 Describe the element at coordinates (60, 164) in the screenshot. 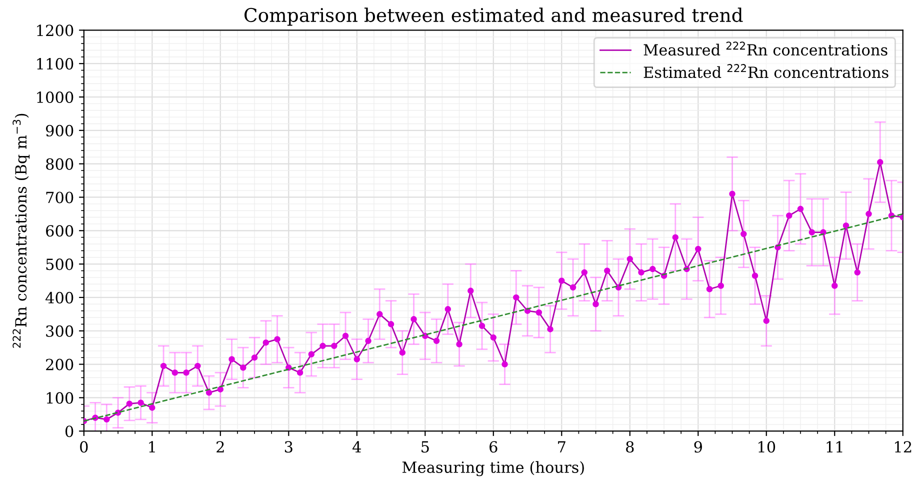

I see `y-tick-label: 800` at that location.